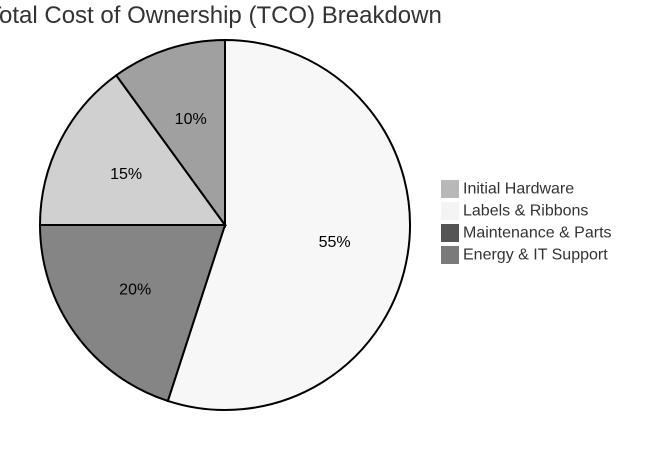 The image size is (670, 455). Describe the element at coordinates (518, 189) in the screenshot. I see `legend-label: Initial Hardware` at that location.